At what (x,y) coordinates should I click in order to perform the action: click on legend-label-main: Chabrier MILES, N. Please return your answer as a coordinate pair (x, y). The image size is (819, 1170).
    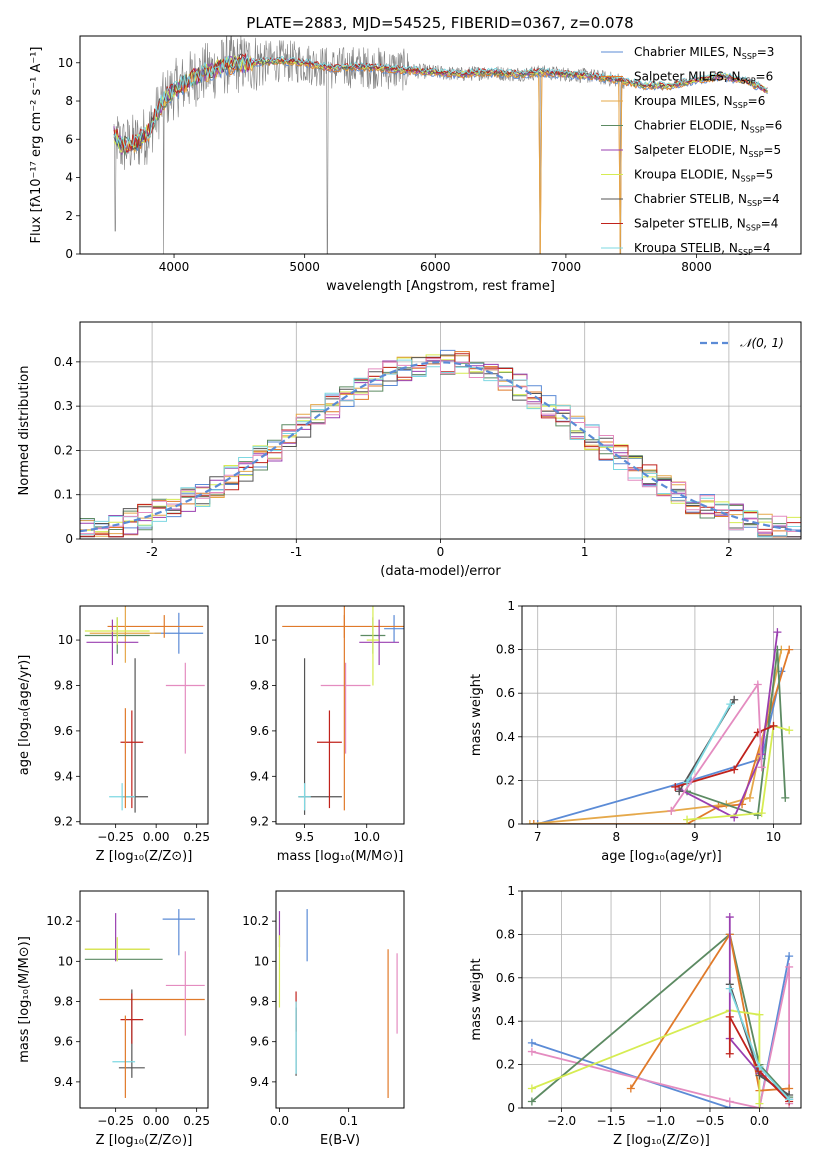
    Looking at the image, I should click on (688, 52).